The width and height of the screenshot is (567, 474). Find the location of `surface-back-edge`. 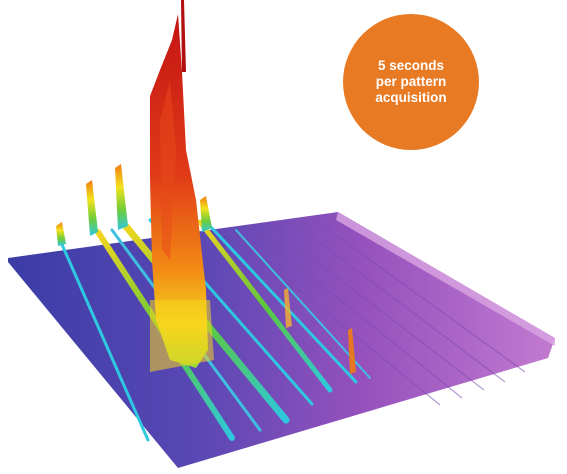

surface-back-edge is located at coordinates (445, 279).